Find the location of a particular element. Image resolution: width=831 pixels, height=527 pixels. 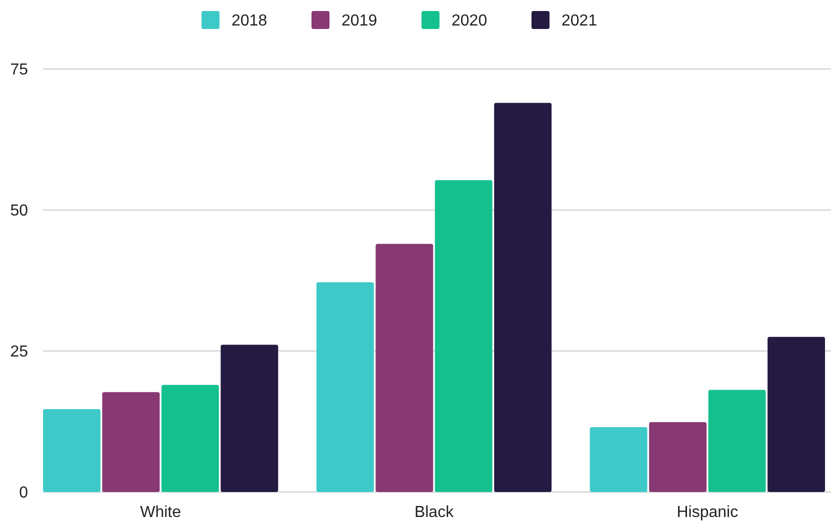

y-tick-label: 25 is located at coordinates (19, 352).